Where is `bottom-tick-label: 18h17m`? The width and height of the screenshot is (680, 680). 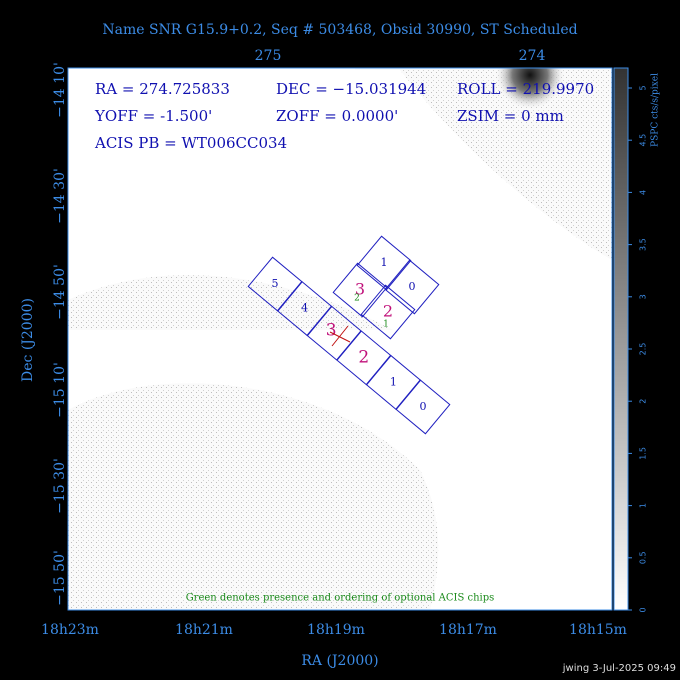 bottom-tick-label: 18h17m is located at coordinates (468, 630).